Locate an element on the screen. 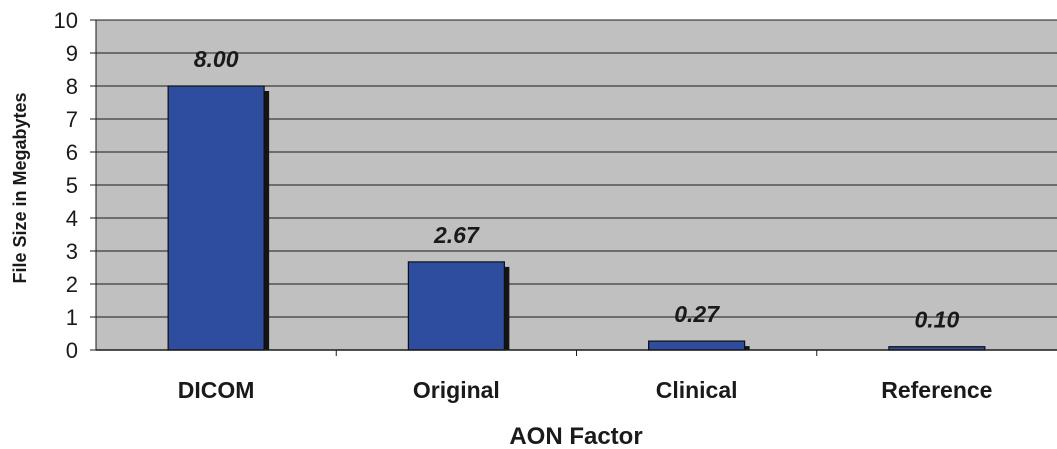 The width and height of the screenshot is (1057, 449). y-tick-label: 10 is located at coordinates (66, 20).